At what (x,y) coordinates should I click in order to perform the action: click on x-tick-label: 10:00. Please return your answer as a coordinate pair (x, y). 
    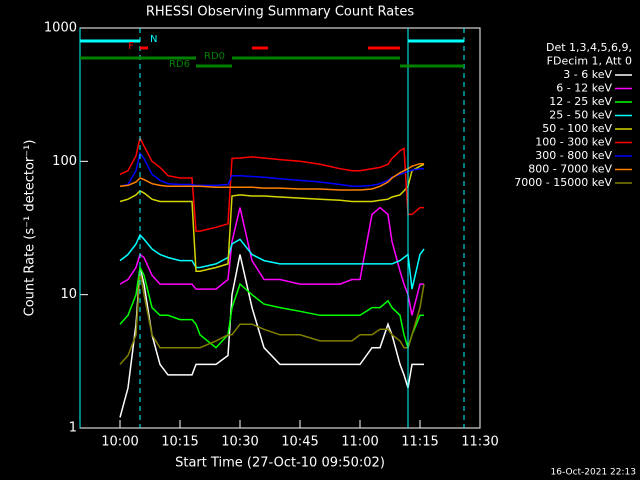
    Looking at the image, I should click on (119, 442).